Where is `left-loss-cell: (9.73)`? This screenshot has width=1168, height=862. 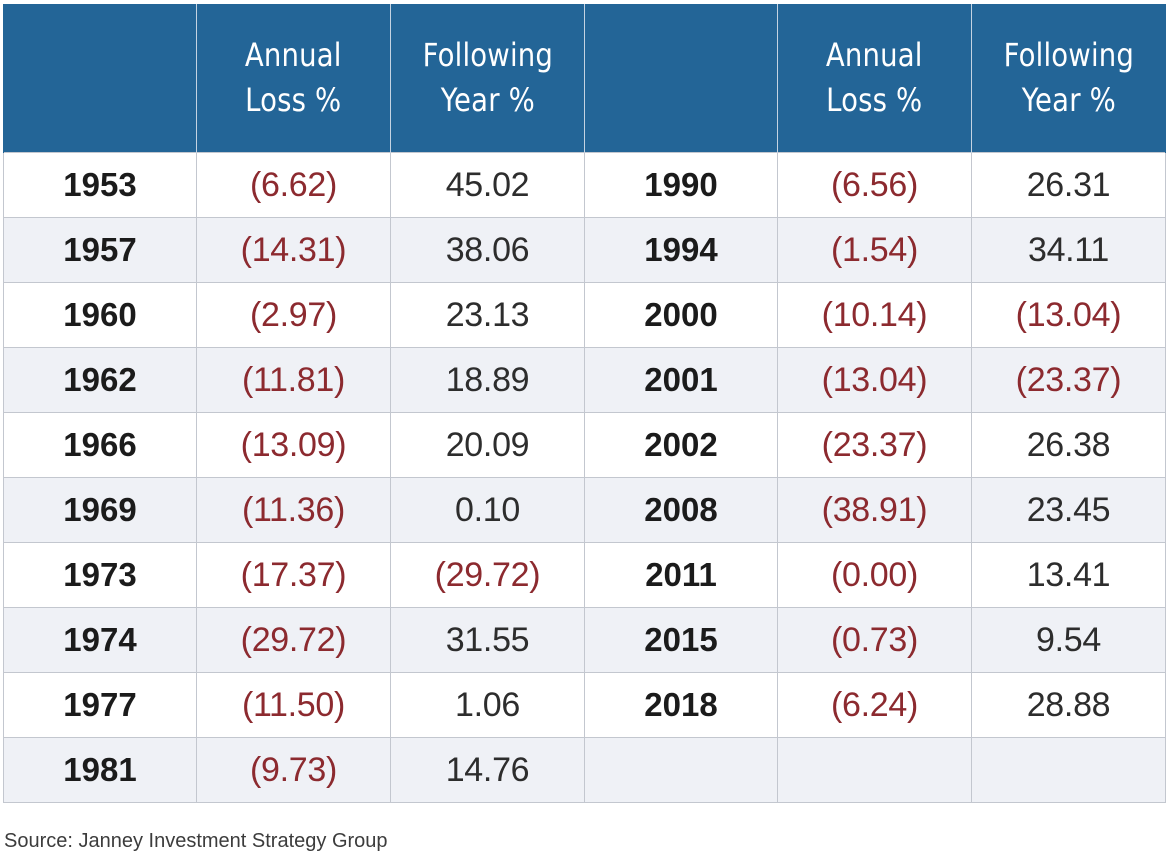 left-loss-cell: (9.73) is located at coordinates (293, 770).